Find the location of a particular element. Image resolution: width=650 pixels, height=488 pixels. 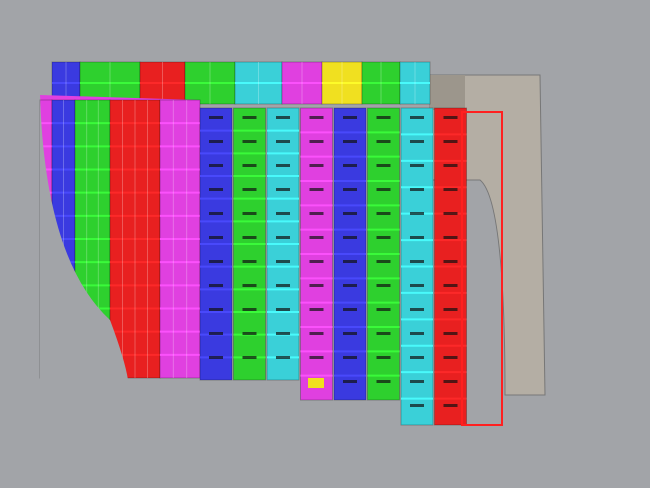

selected-outline is located at coordinates (482, 268).